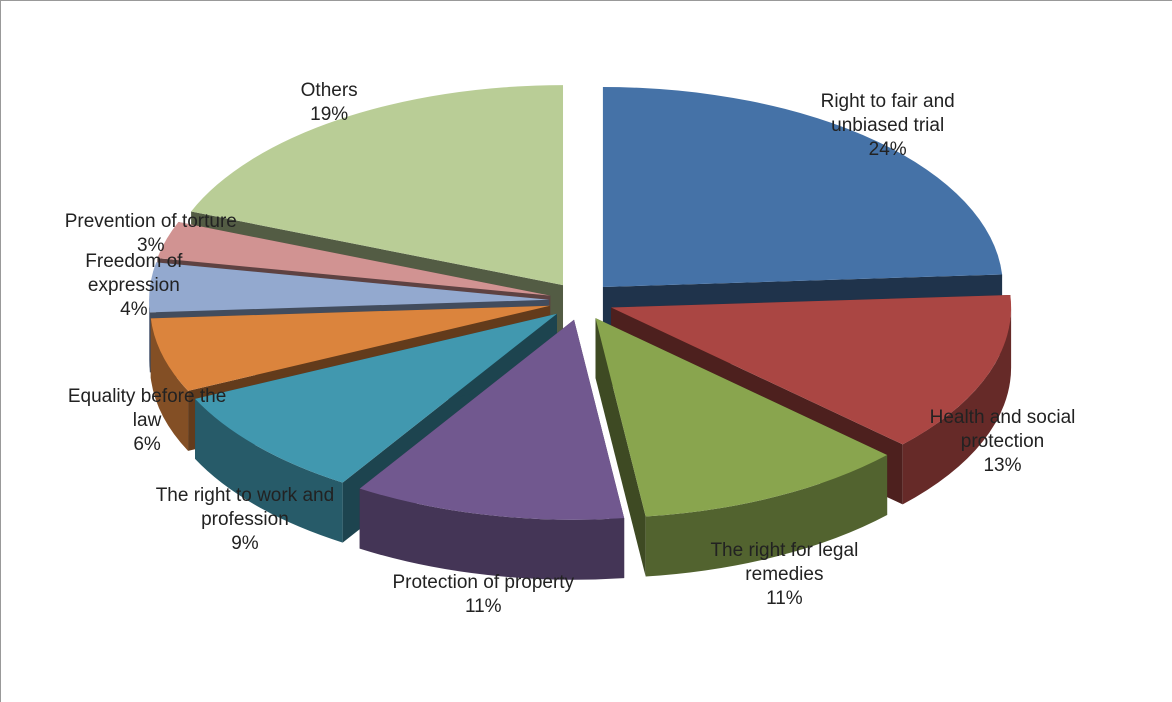 The image size is (1172, 702). Describe the element at coordinates (245, 543) in the screenshot. I see `value-label: 9%` at that location.